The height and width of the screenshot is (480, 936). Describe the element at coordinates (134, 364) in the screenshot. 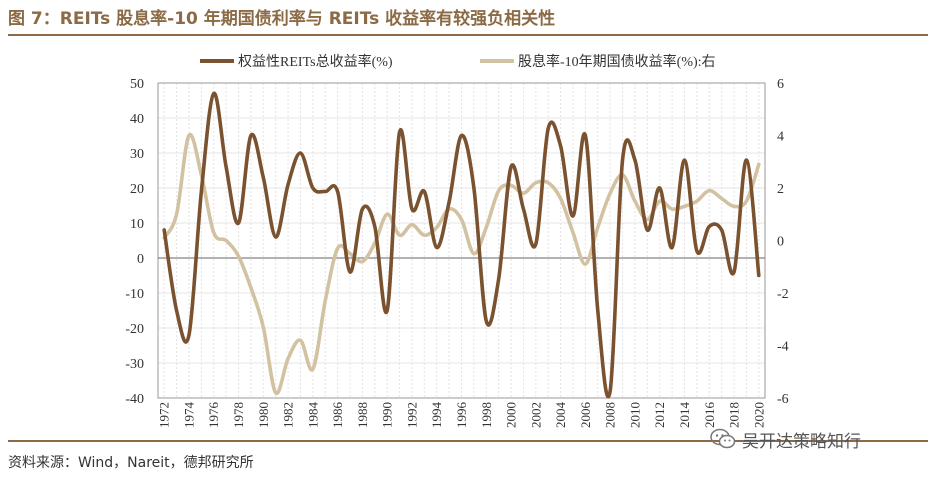

I see `left-tick-label: -30` at that location.